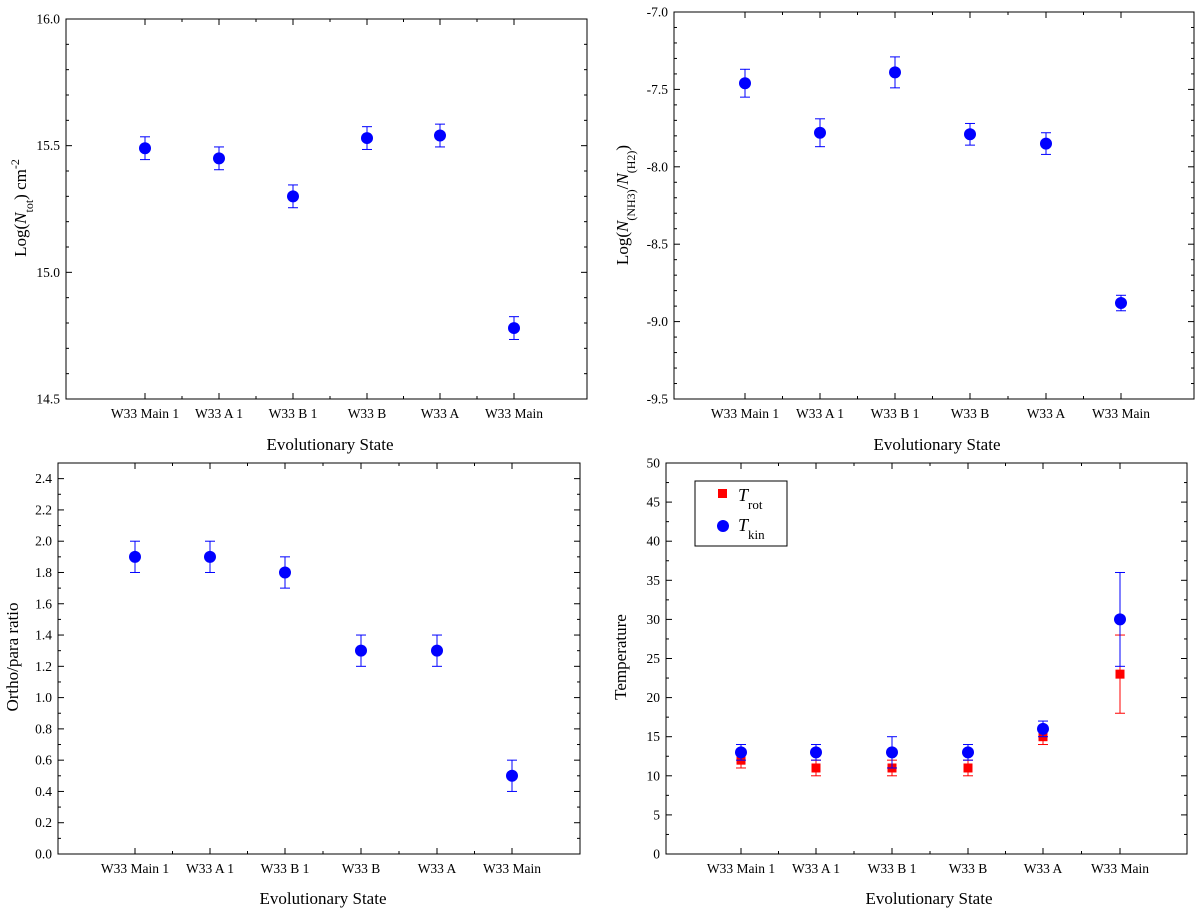  Describe the element at coordinates (43, 603) in the screenshot. I see `y-tick-label: 1.6` at that location.